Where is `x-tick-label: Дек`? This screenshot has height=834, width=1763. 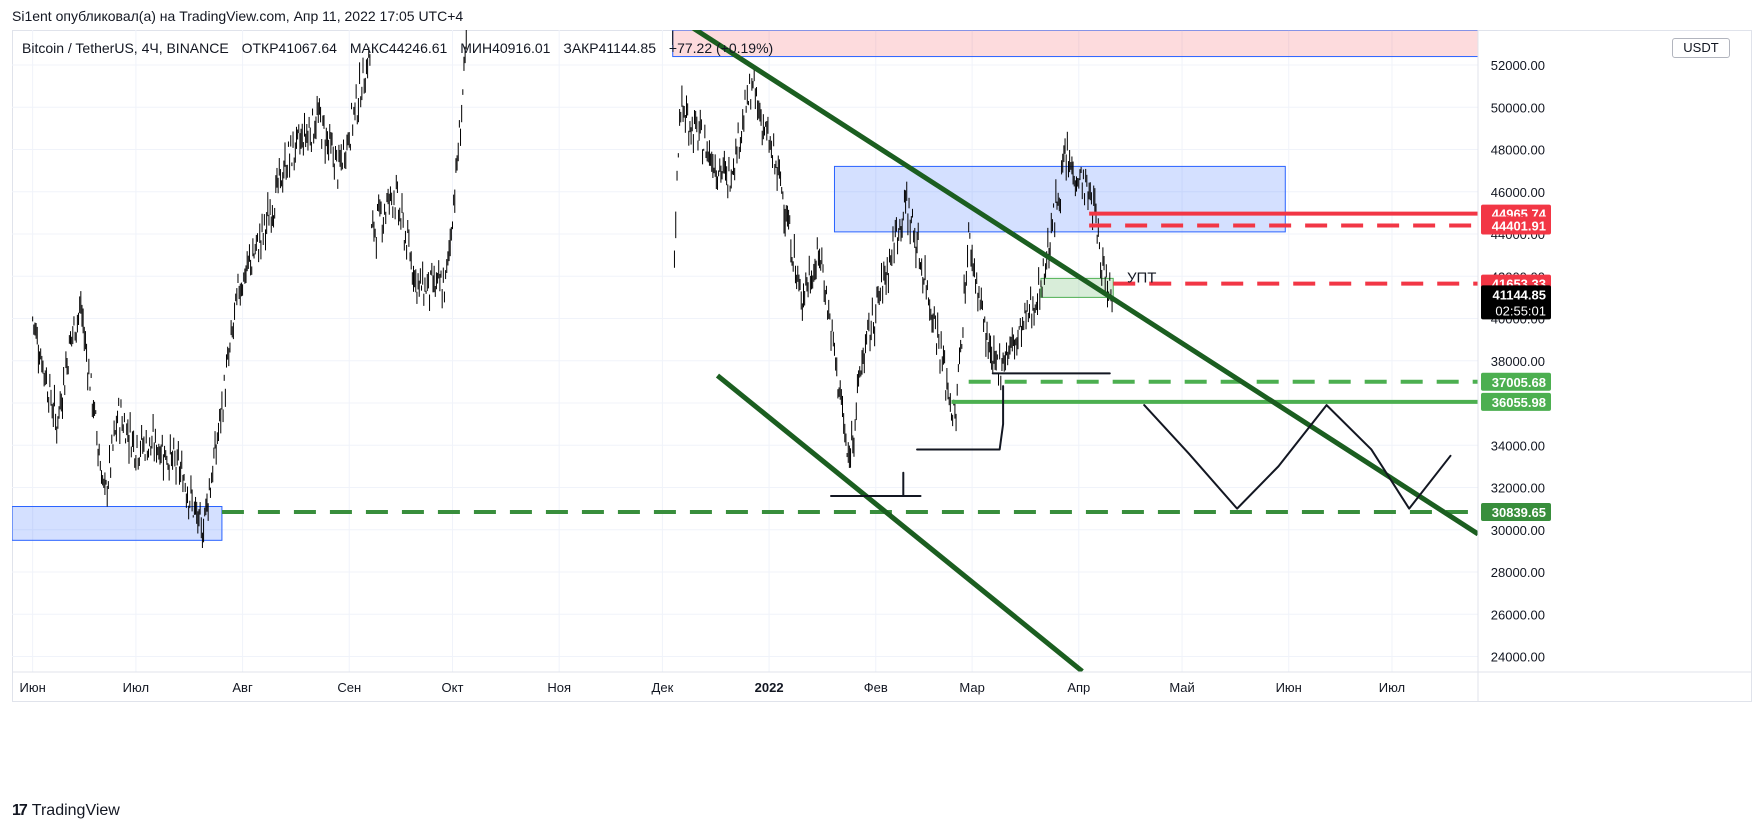 x-tick-label: Дек is located at coordinates (663, 687).